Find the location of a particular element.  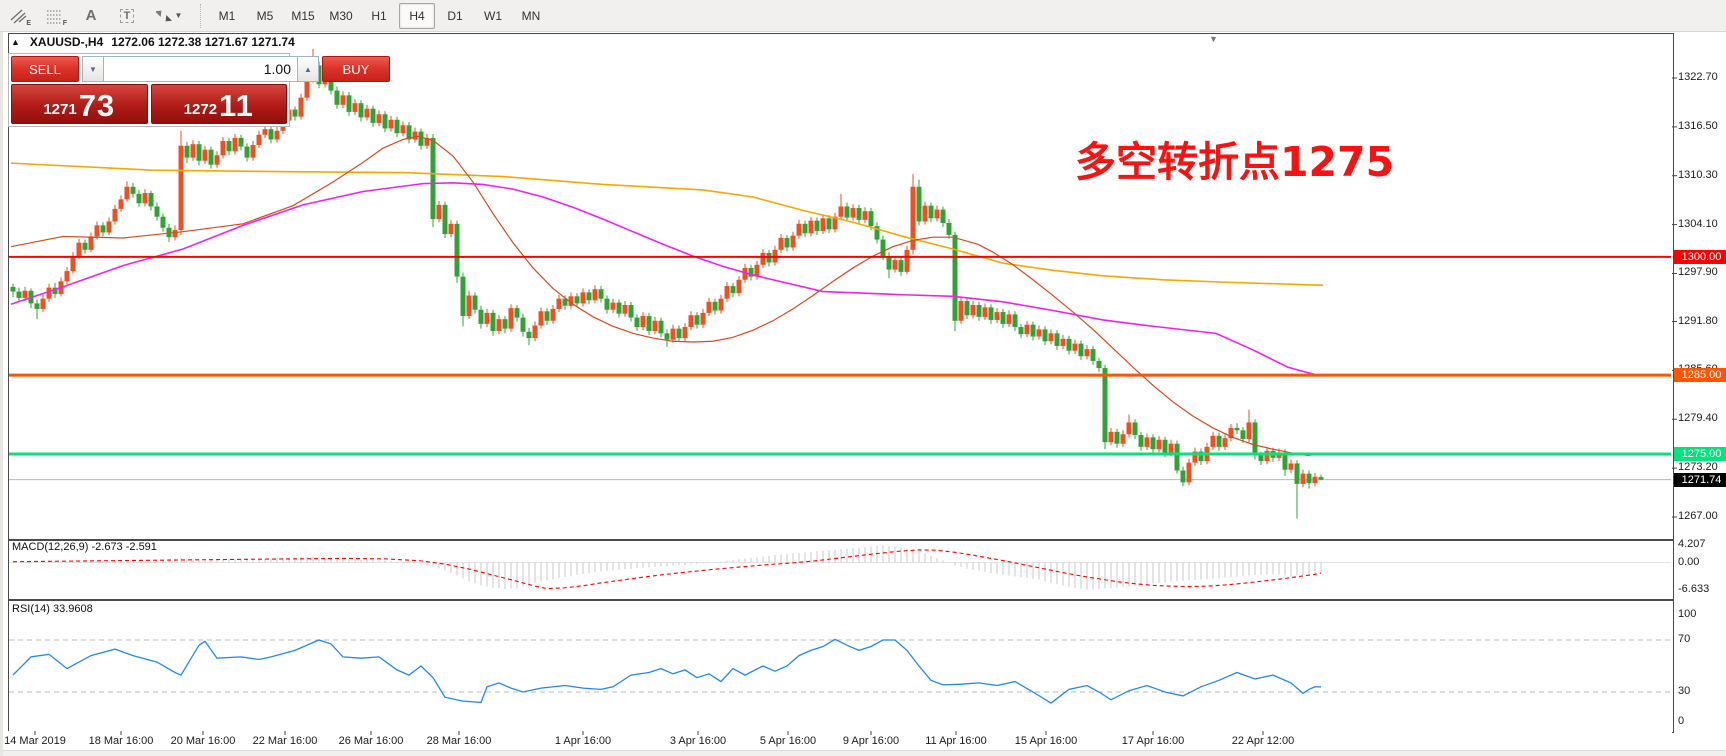

rsi-scale-label: 30 is located at coordinates (1684, 691).